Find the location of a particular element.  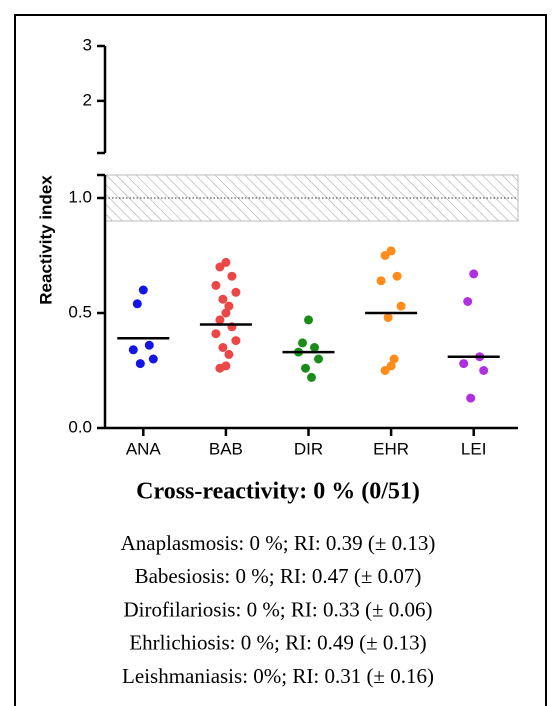

caption-title: Cross-reactivity: 0 % (0/51) is located at coordinates (278, 492).